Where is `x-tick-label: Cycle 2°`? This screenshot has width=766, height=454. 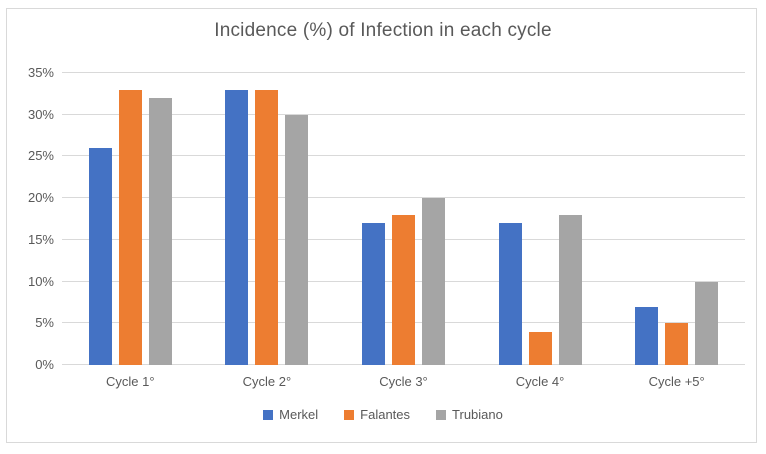 x-tick-label: Cycle 2° is located at coordinates (267, 381).